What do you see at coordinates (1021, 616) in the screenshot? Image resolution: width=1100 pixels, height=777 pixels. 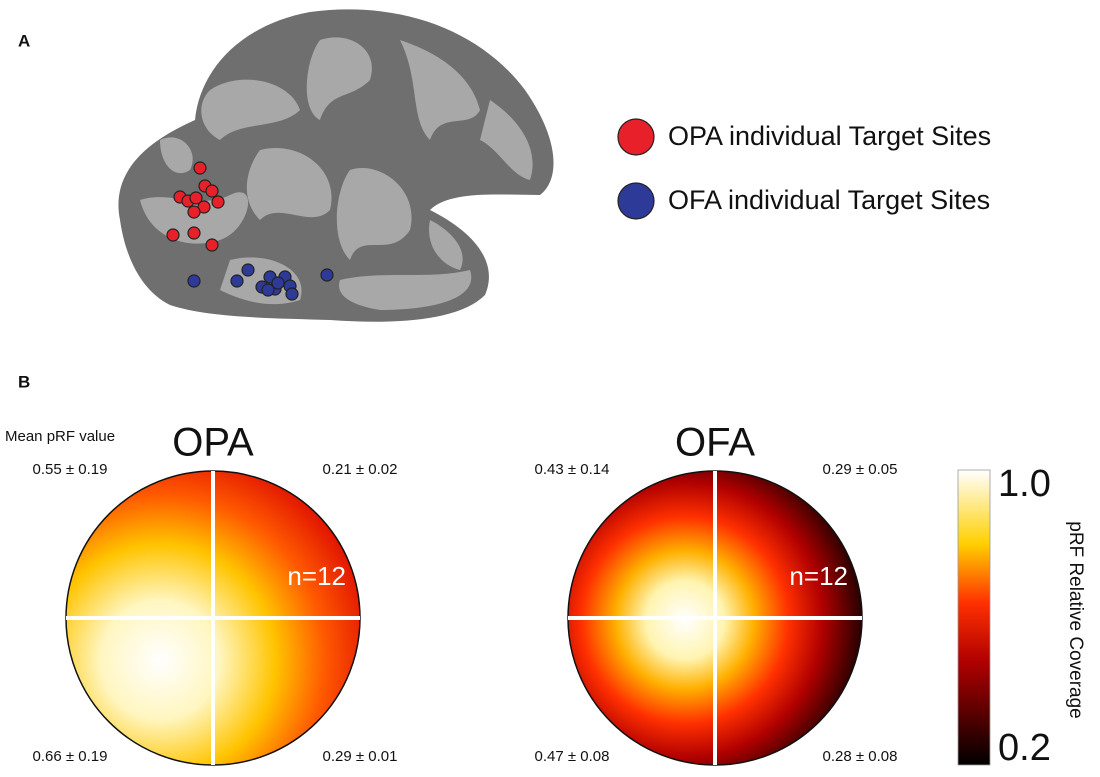 I see `colorbar: 1.0 0.2 pRF Relative Coverage` at bounding box center [1021, 616].